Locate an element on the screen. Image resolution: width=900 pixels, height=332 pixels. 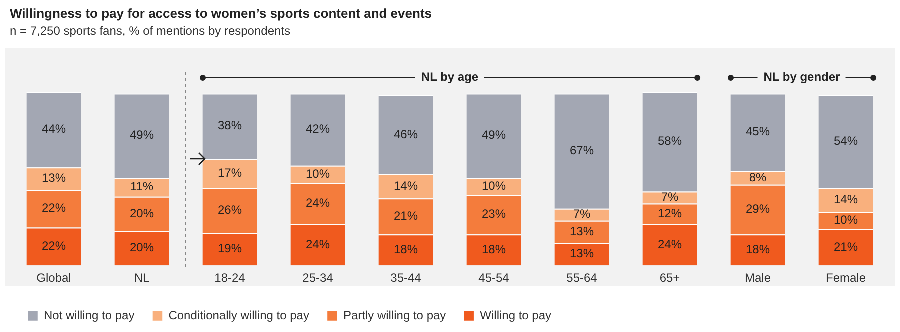
data-label: 67% is located at coordinates (582, 151).